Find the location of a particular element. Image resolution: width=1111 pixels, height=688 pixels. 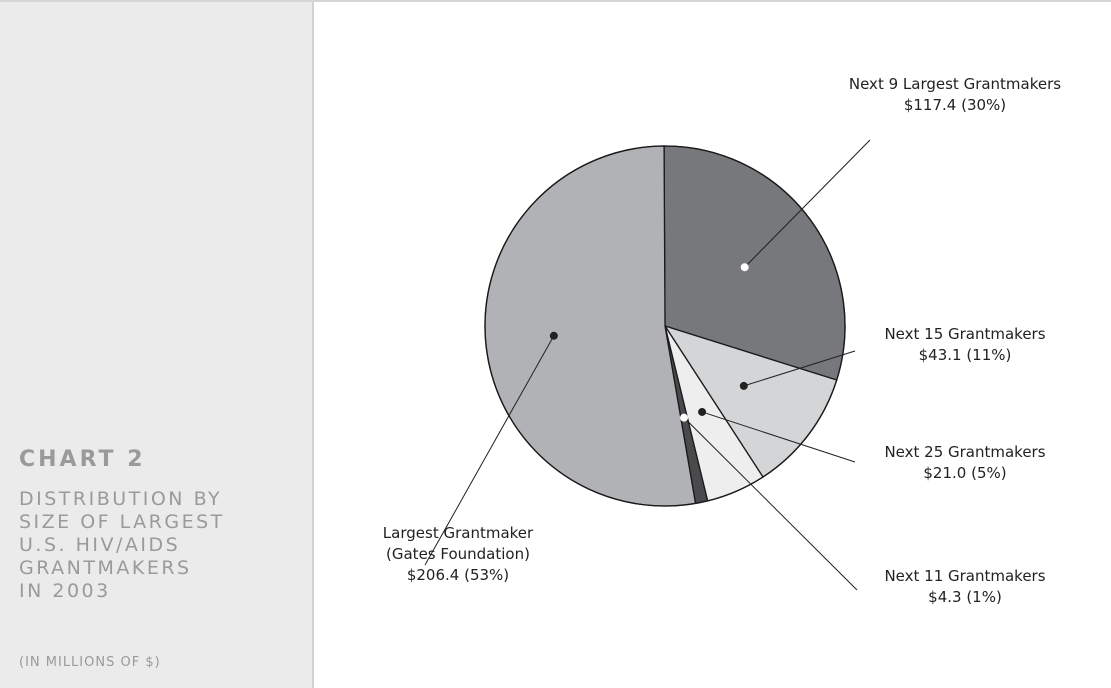

pie-slice is located at coordinates (590, 326).